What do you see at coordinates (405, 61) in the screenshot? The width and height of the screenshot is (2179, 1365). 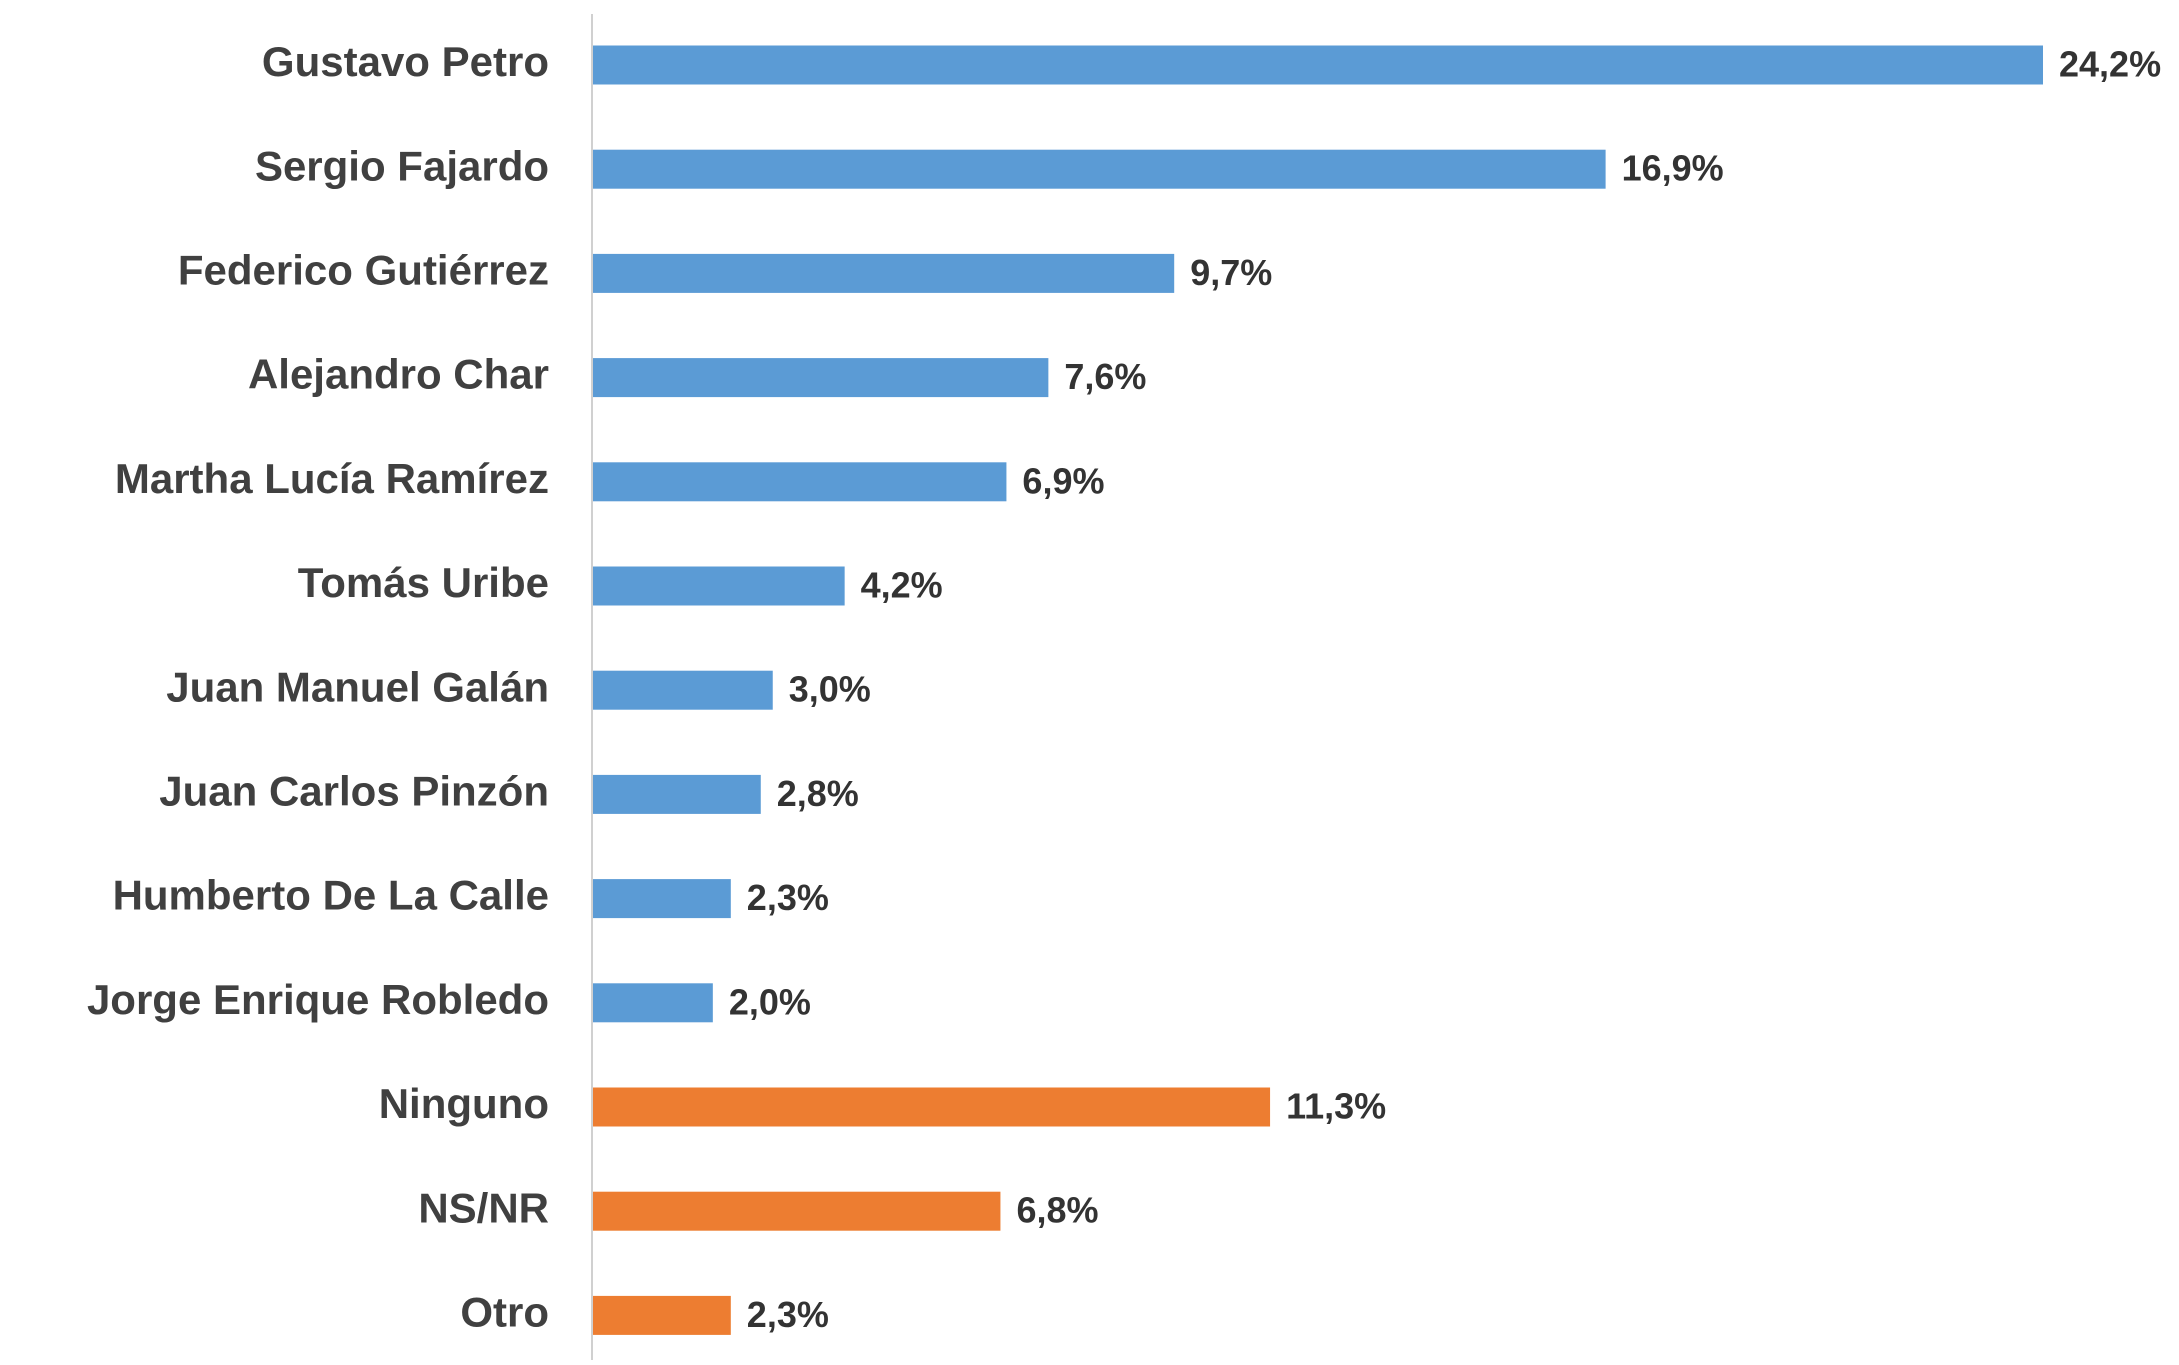 I see `category-label: Gustavo Petro` at bounding box center [405, 61].